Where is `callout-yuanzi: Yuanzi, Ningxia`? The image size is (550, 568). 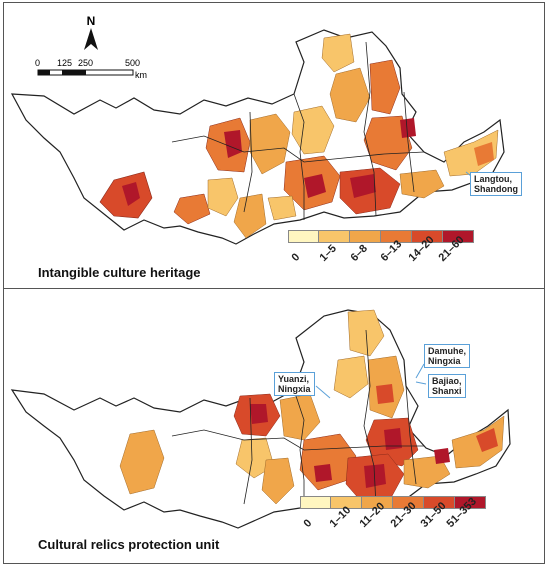 callout-yuanzi: Yuanzi, Ningxia is located at coordinates (294, 384).